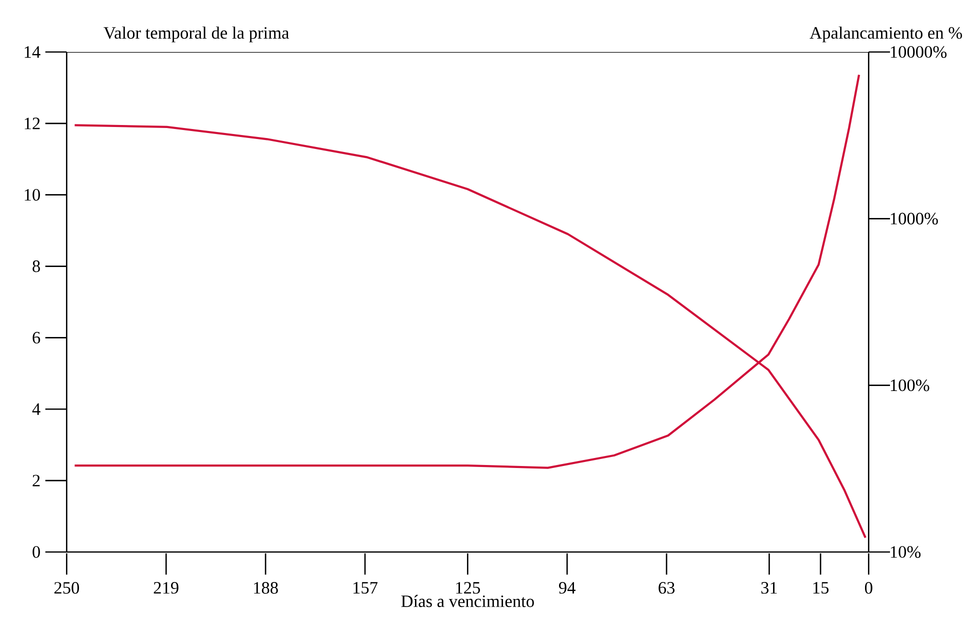 The width and height of the screenshot is (976, 624). Describe the element at coordinates (468, 588) in the screenshot. I see `x-tick-label: 125` at that location.